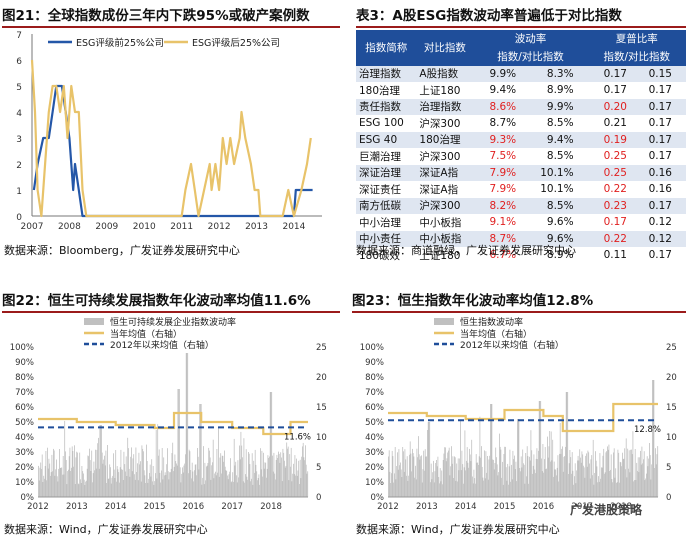 The image size is (689, 540). Describe the element at coordinates (146, 334) in the screenshot. I see `legend-label: 当年均值（右轴）` at that location.